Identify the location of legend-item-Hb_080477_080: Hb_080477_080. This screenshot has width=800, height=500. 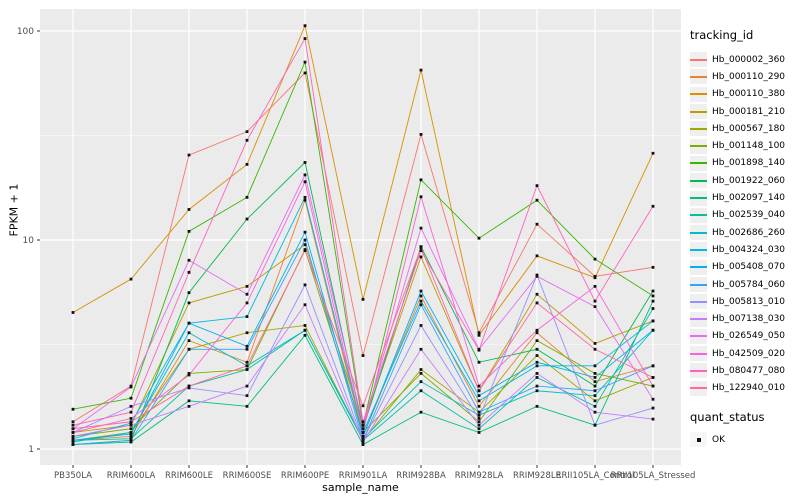
(745, 370).